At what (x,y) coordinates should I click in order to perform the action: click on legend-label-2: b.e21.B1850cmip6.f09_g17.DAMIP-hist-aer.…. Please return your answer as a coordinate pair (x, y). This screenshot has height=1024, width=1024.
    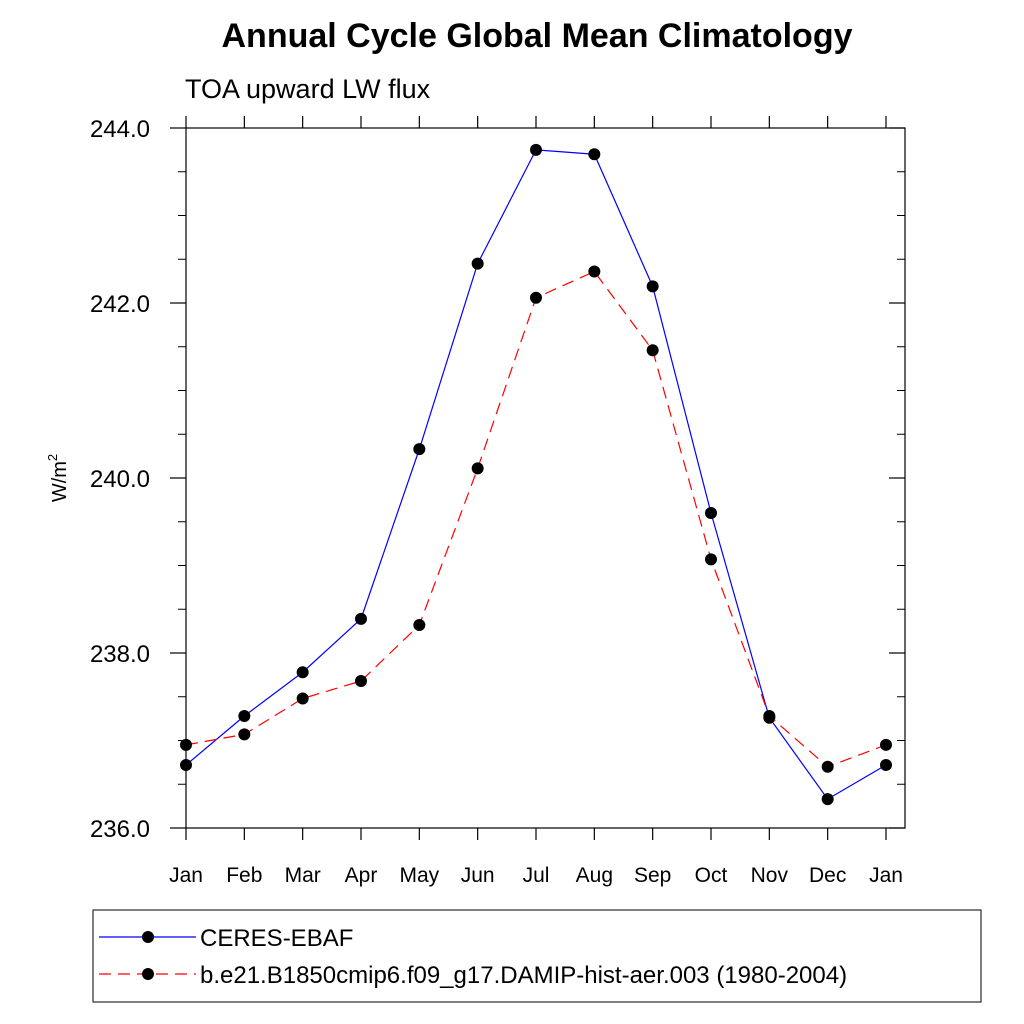
    Looking at the image, I should click on (523, 975).